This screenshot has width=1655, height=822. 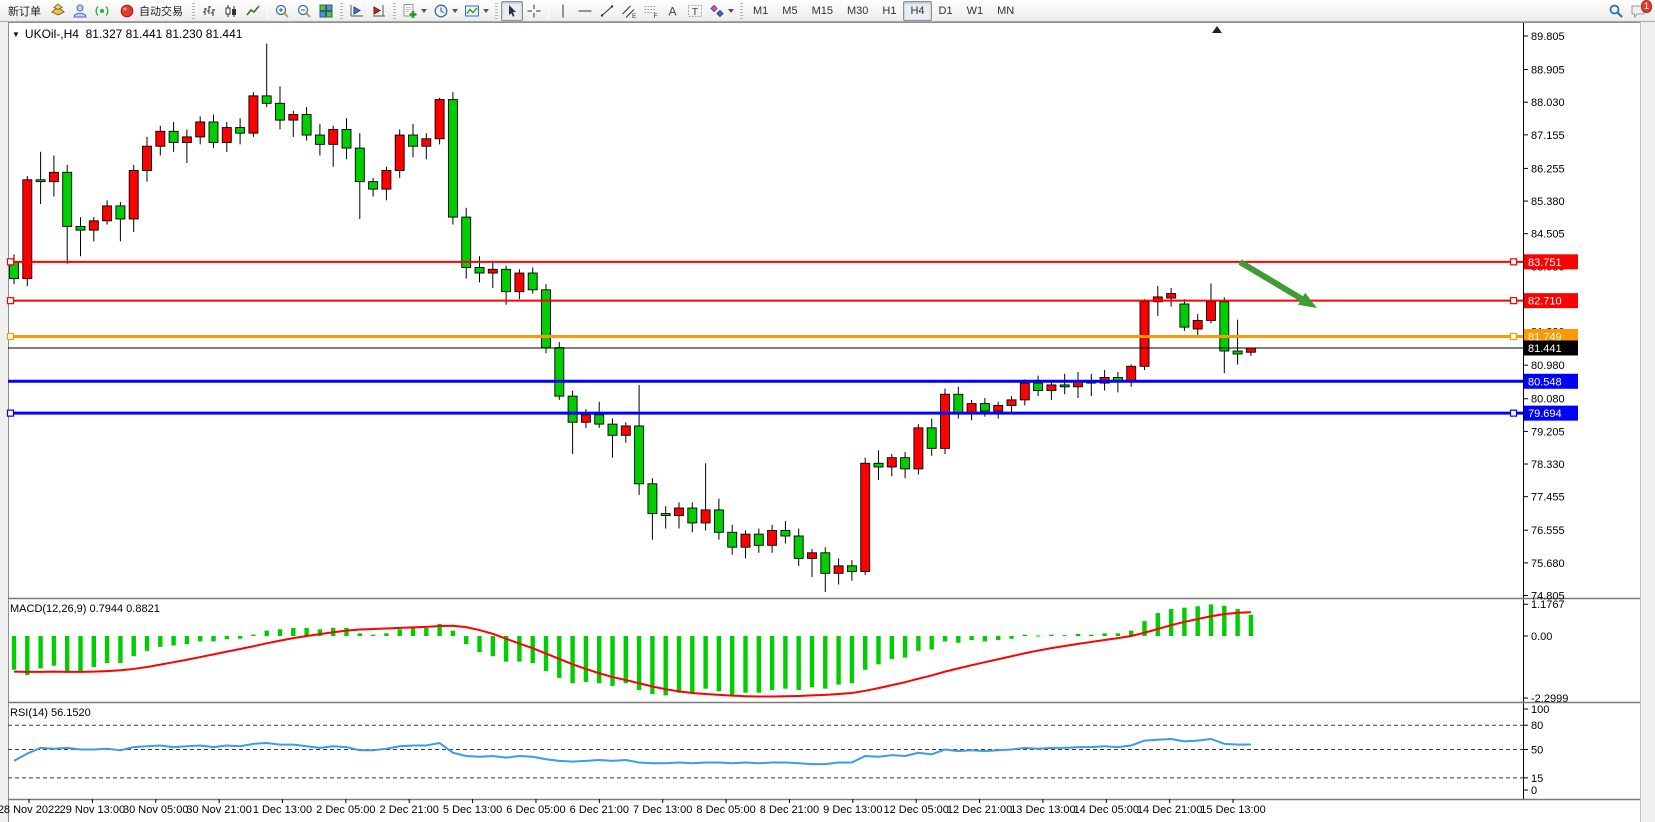 I want to click on text-tool-button: A, so click(x=673, y=11).